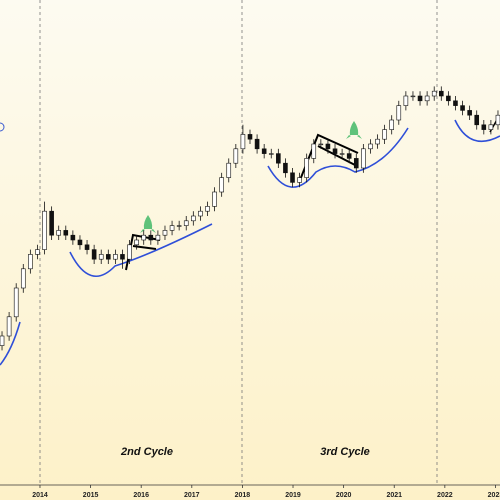 The image size is (500, 500). Describe the element at coordinates (91, 495) in the screenshot. I see `x-tick-label: 2015` at that location.